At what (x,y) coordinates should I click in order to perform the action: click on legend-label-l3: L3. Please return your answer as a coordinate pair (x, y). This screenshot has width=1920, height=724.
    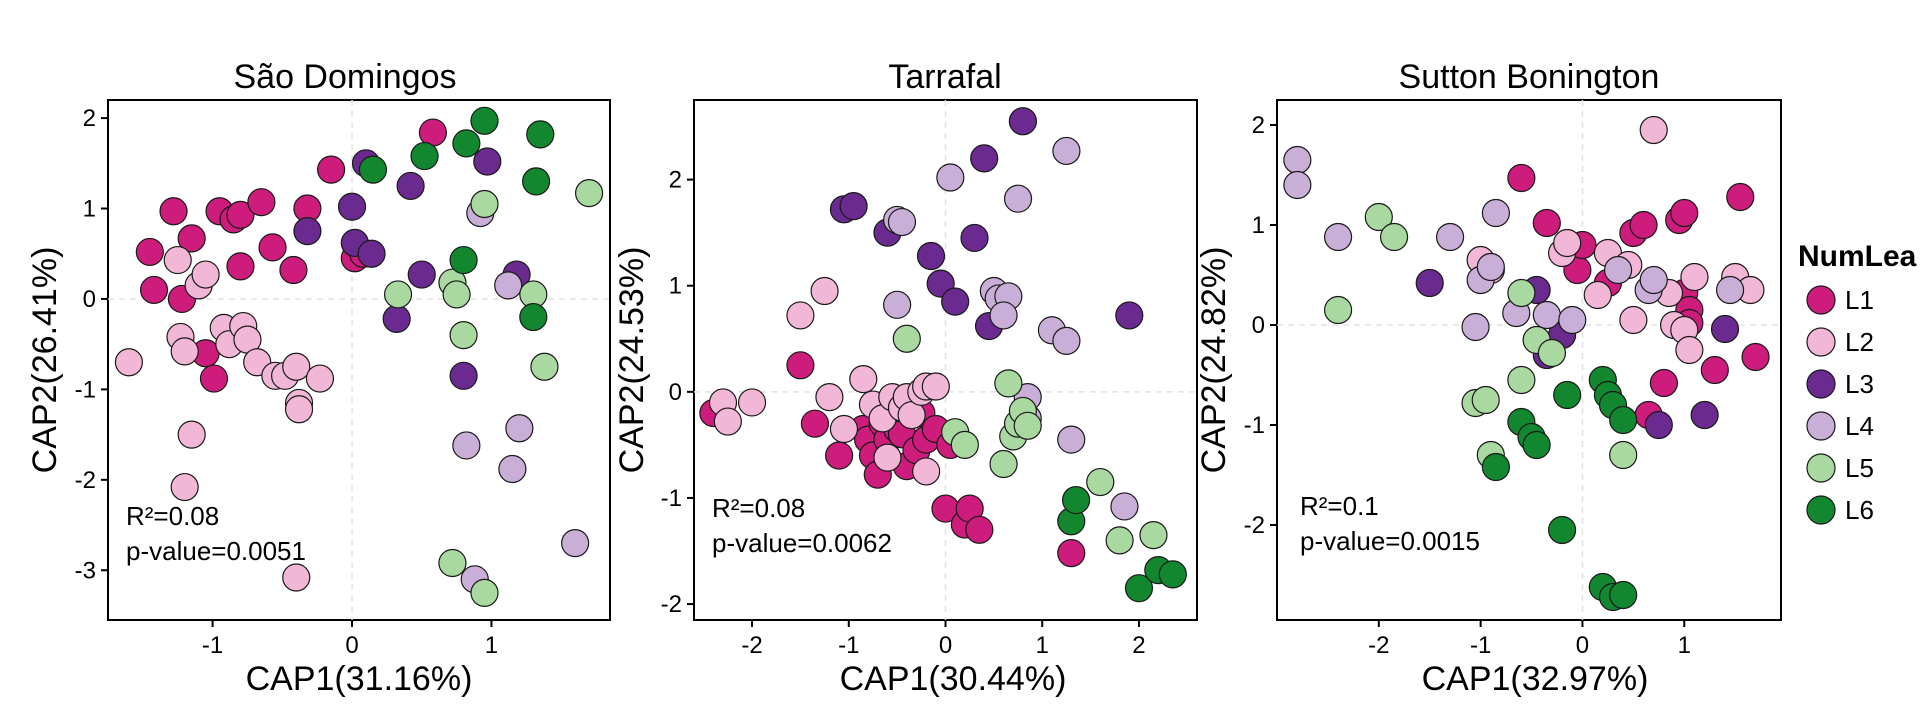
    Looking at the image, I should click on (1859, 384).